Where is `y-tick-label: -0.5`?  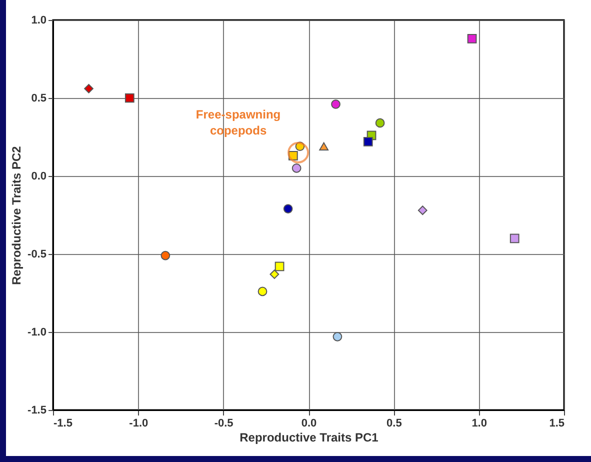 y-tick-label: -0.5 is located at coordinates (37, 254).